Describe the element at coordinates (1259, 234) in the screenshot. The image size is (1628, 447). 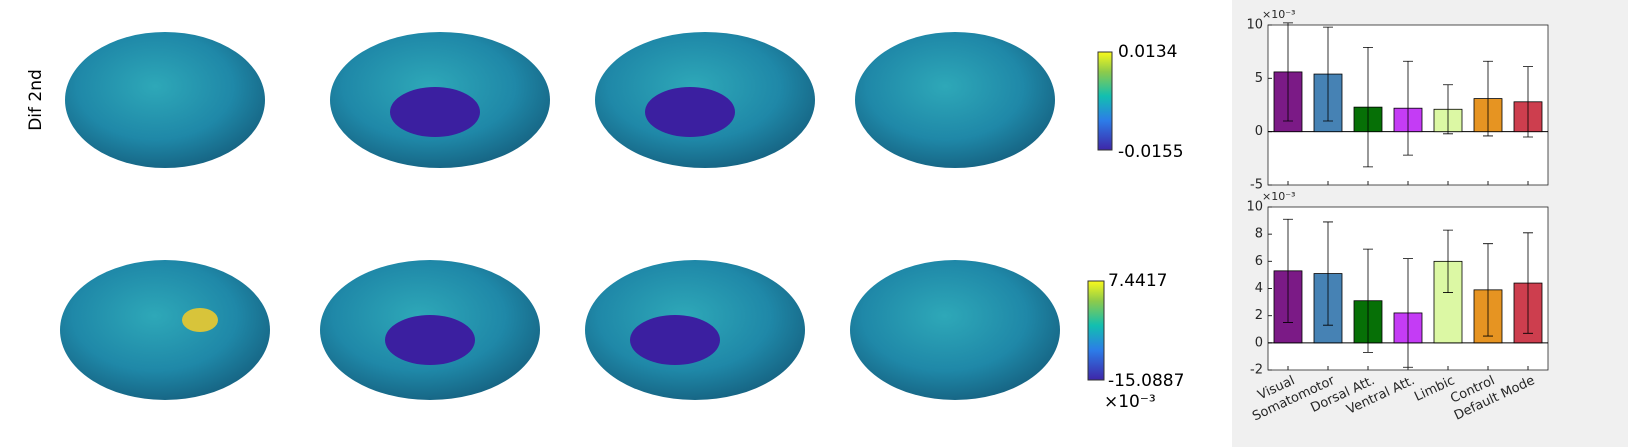
I see `y-tick-label: 8` at that location.